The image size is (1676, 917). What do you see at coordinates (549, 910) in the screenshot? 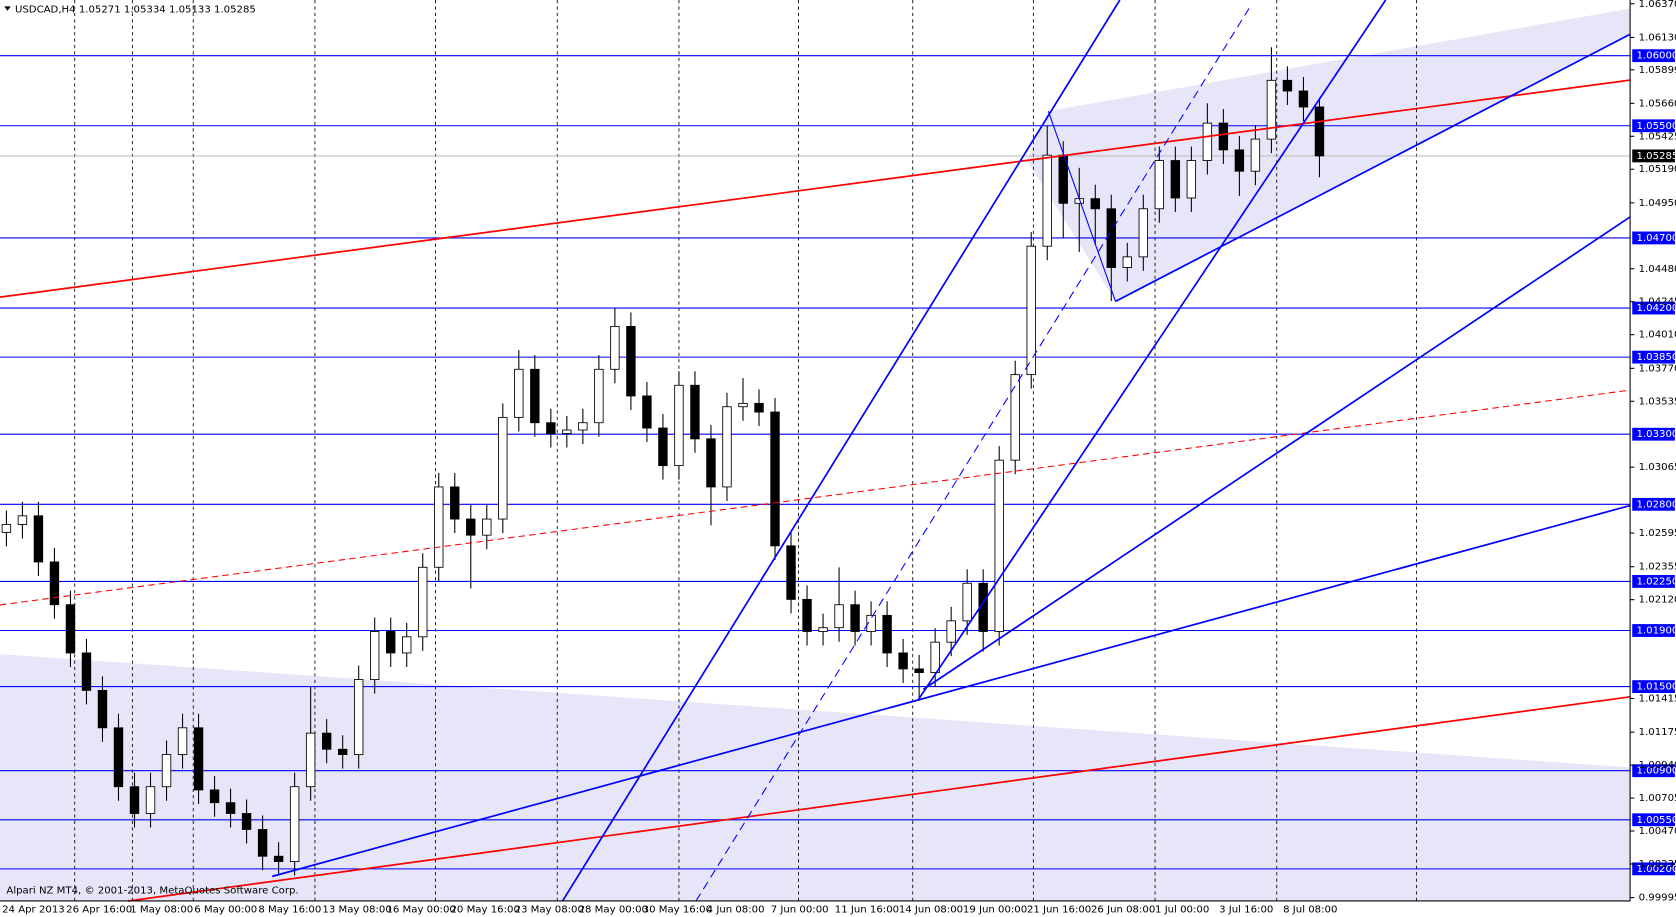
I see `x-tick-label: 23 May 08:00` at bounding box center [549, 910].